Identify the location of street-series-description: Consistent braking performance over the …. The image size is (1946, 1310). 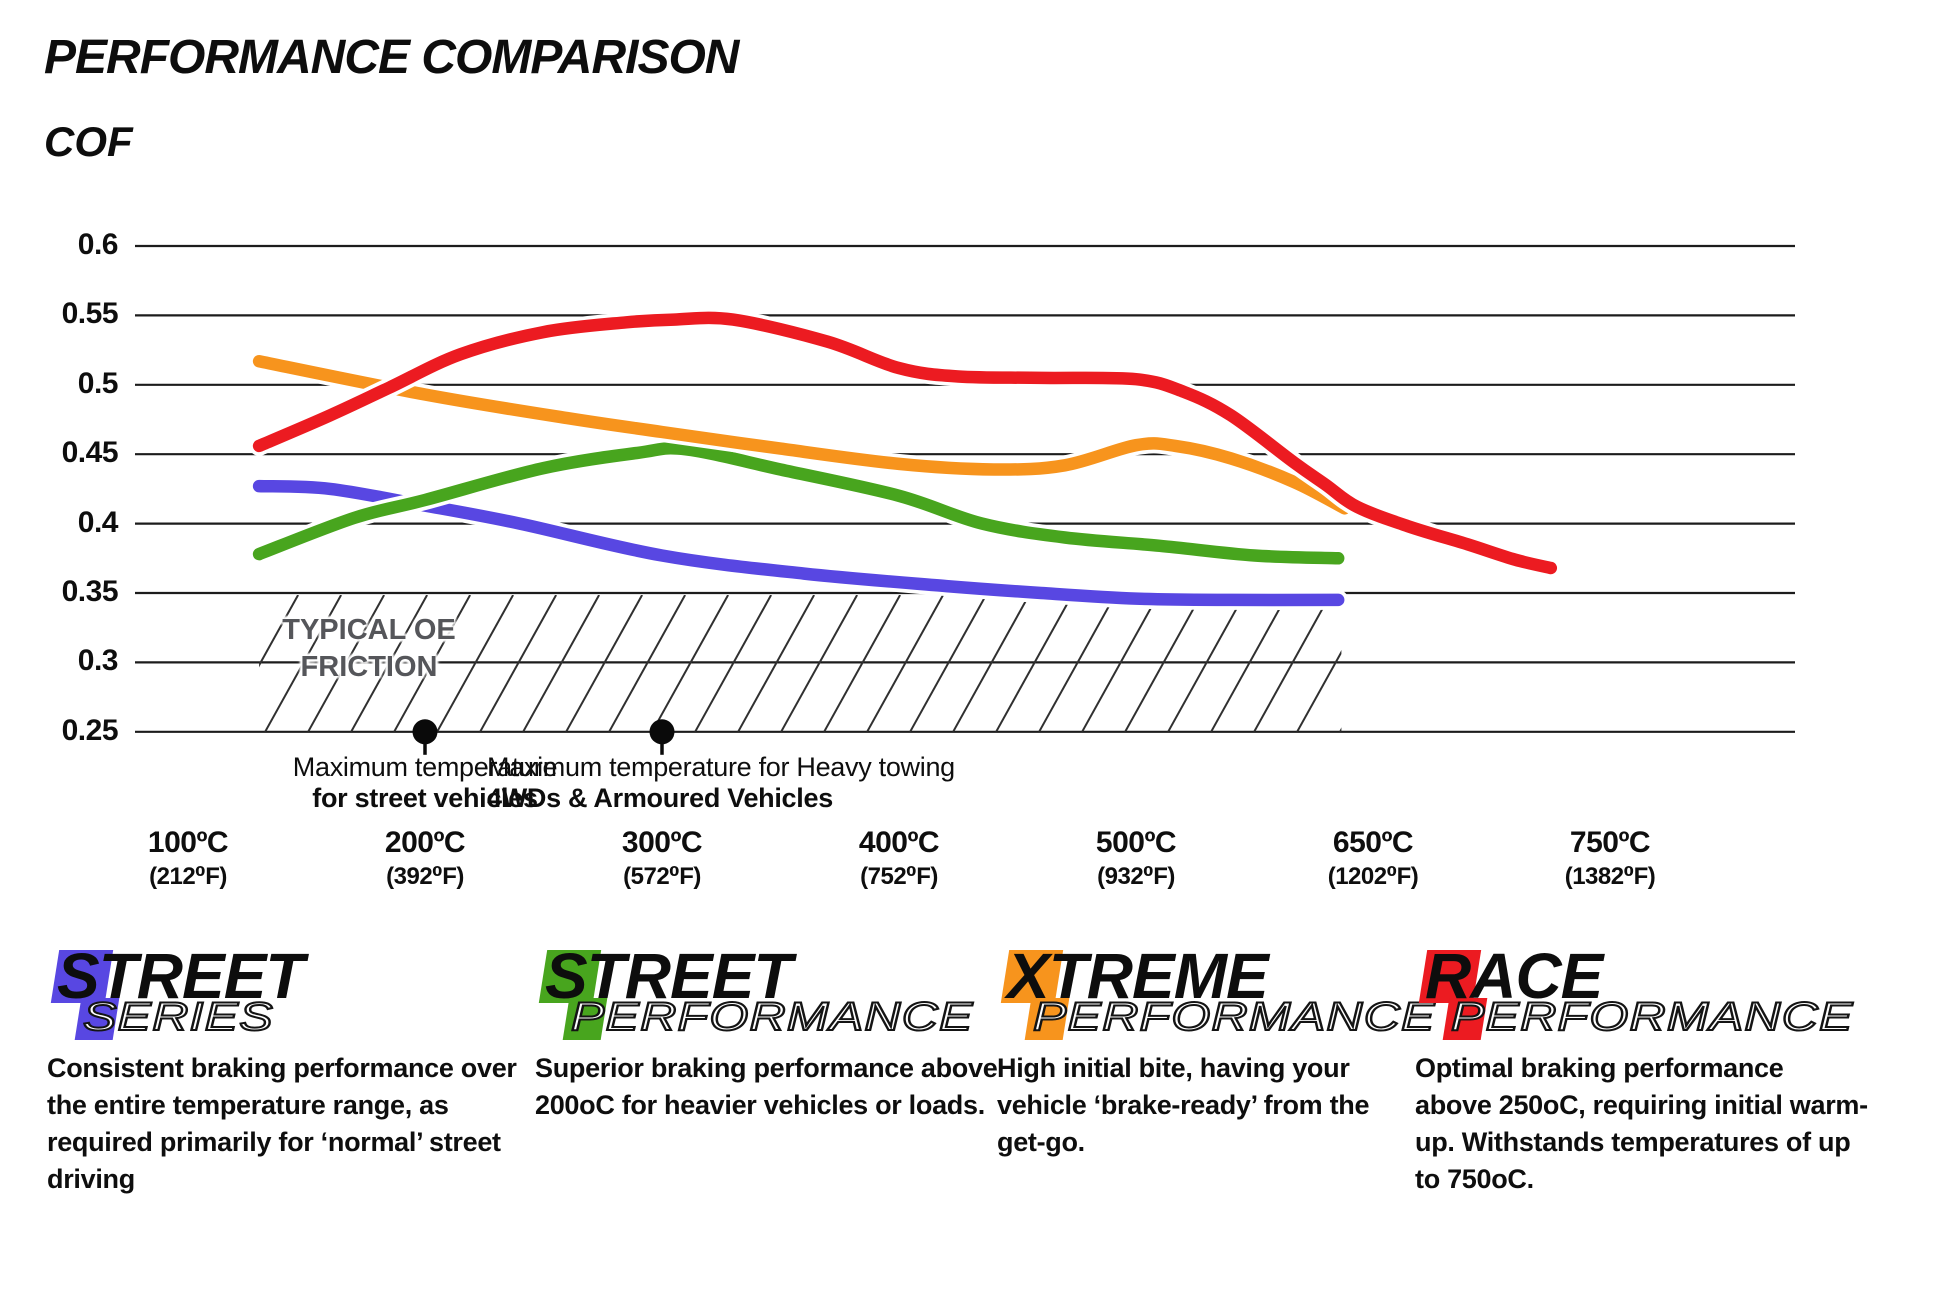
(282, 1123).